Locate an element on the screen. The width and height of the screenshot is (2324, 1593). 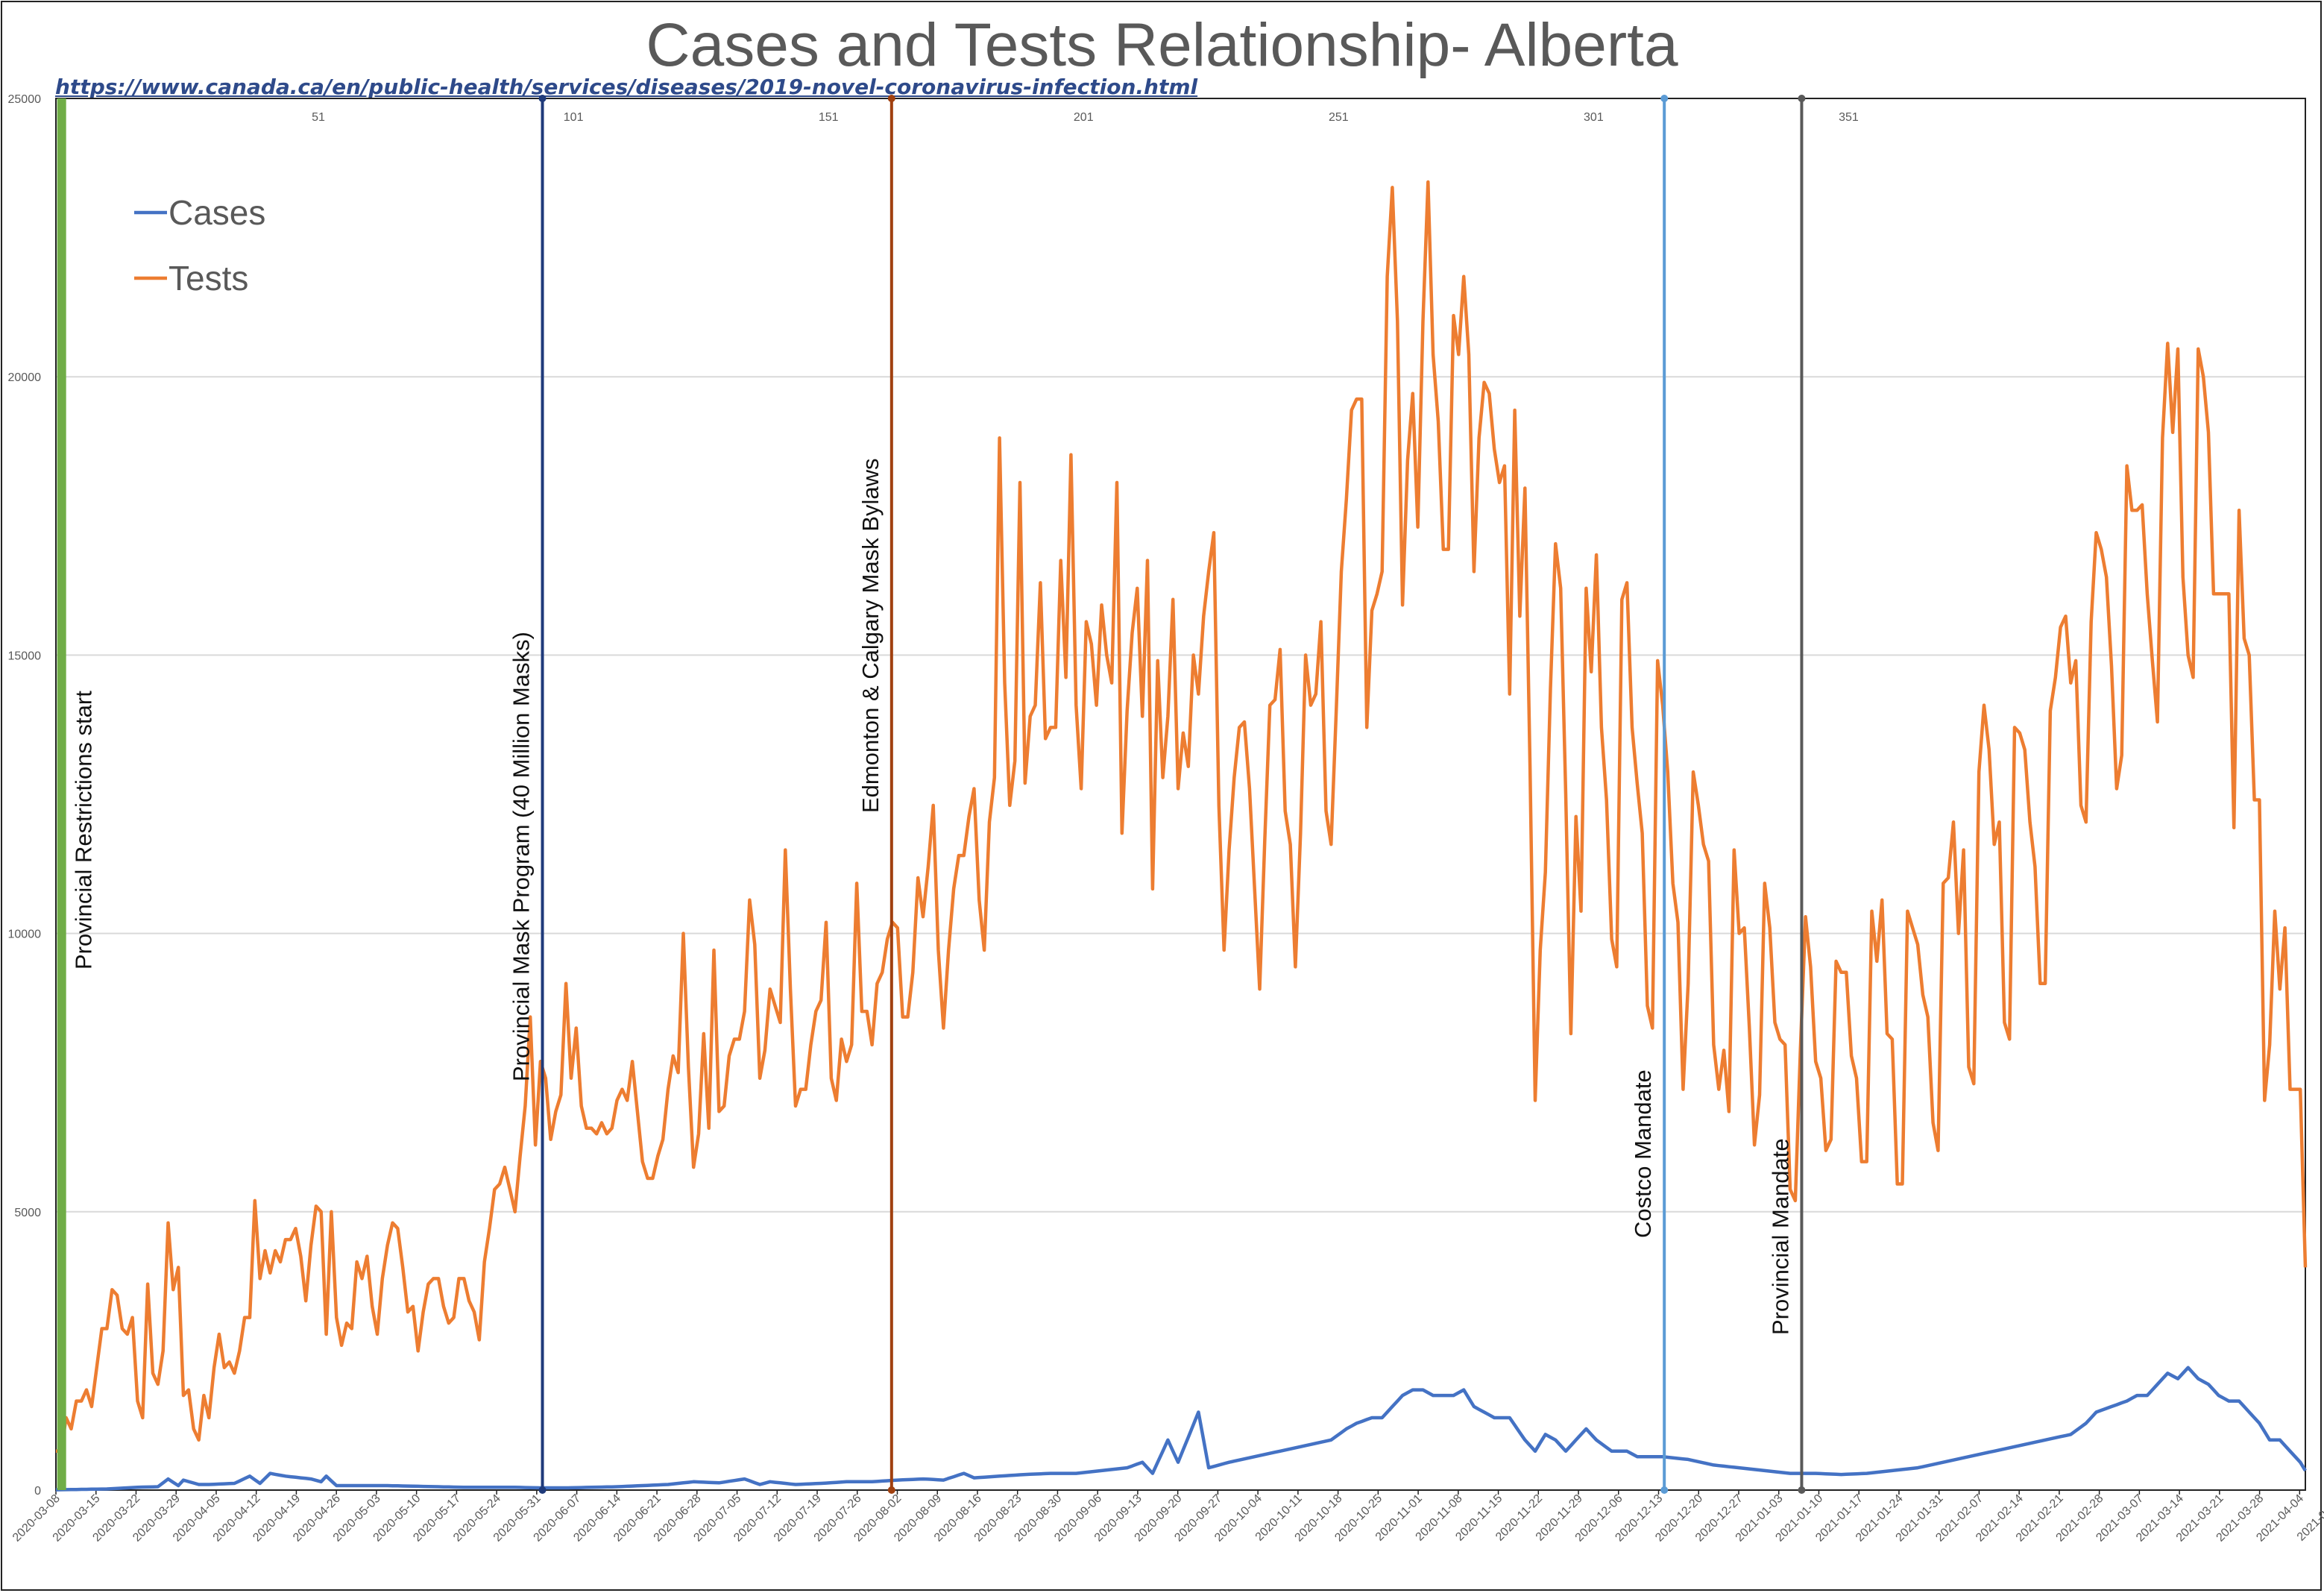
event-label: Provincial Restrictions start is located at coordinates (84, 830).